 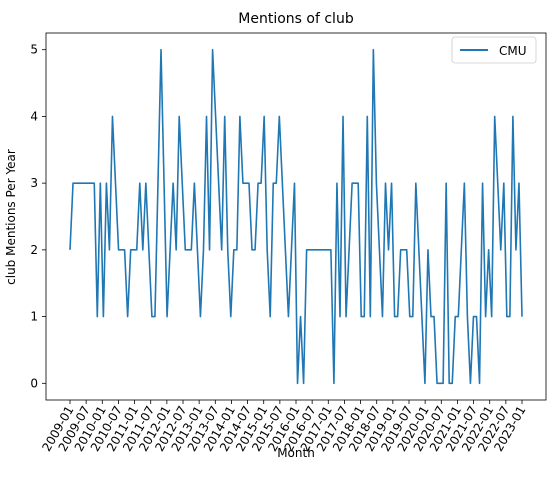 What do you see at coordinates (296, 19) in the screenshot?
I see `chart-title: Mentions of club` at bounding box center [296, 19].